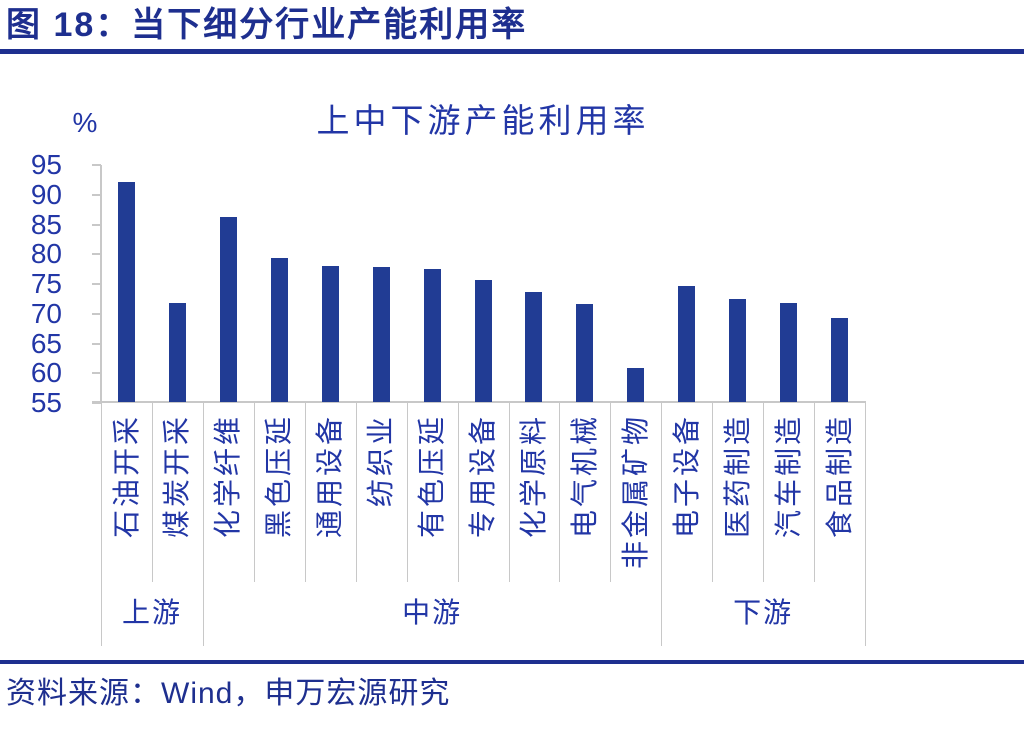 Image resolution: width=1024 pixels, height=731 pixels. I want to click on y-tick-label: 55, so click(46, 402).